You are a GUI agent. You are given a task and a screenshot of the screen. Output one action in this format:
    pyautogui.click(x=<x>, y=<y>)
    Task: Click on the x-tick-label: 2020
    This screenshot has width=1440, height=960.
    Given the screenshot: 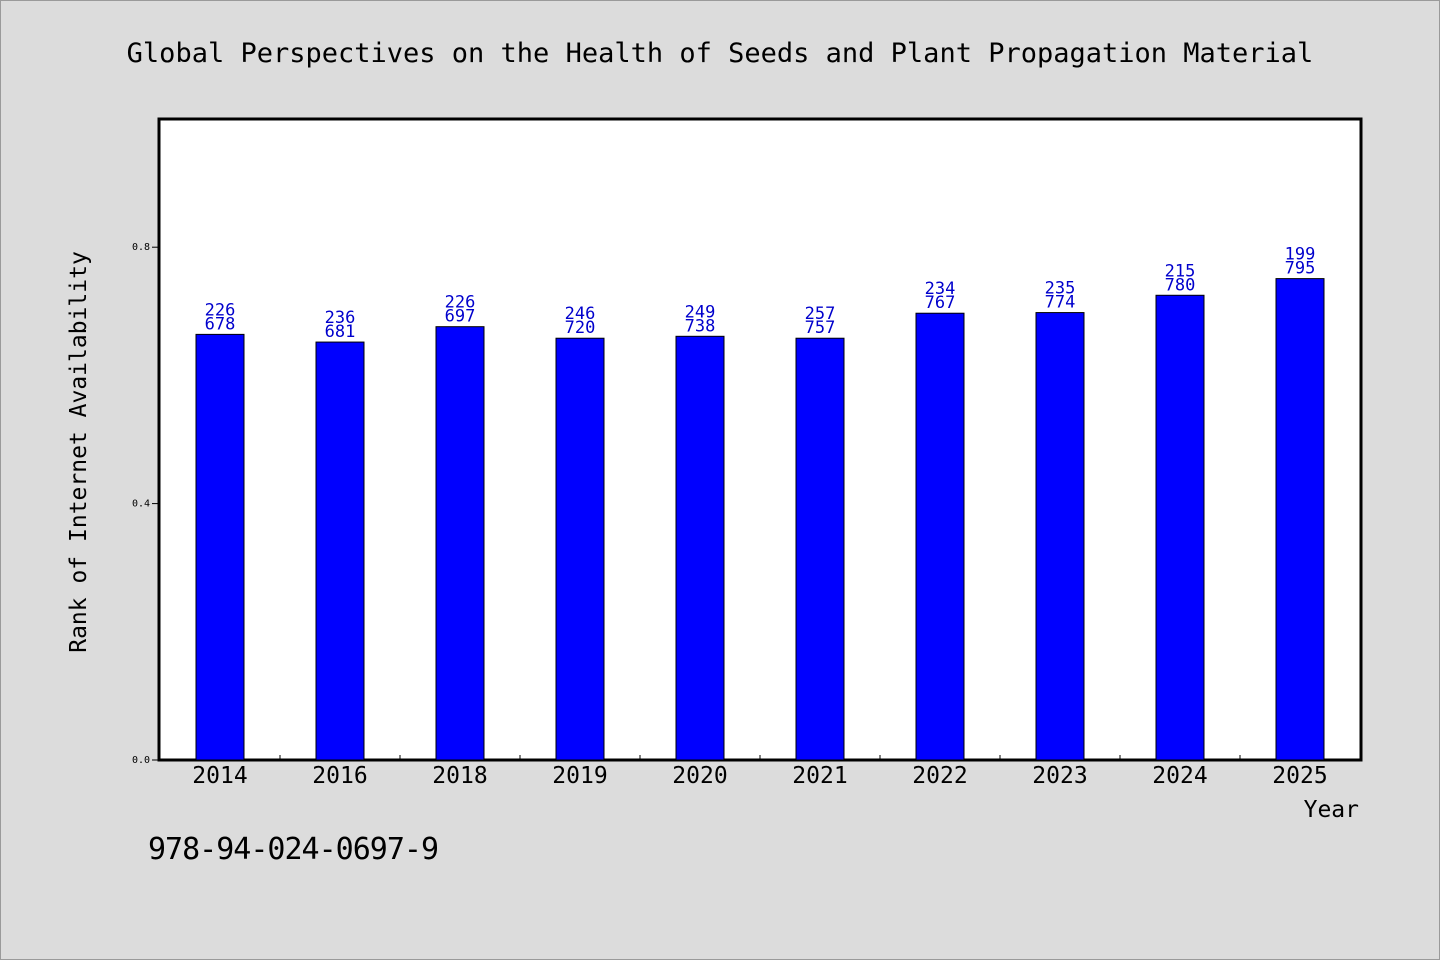 What is the action you would take?
    pyautogui.click(x=699, y=776)
    